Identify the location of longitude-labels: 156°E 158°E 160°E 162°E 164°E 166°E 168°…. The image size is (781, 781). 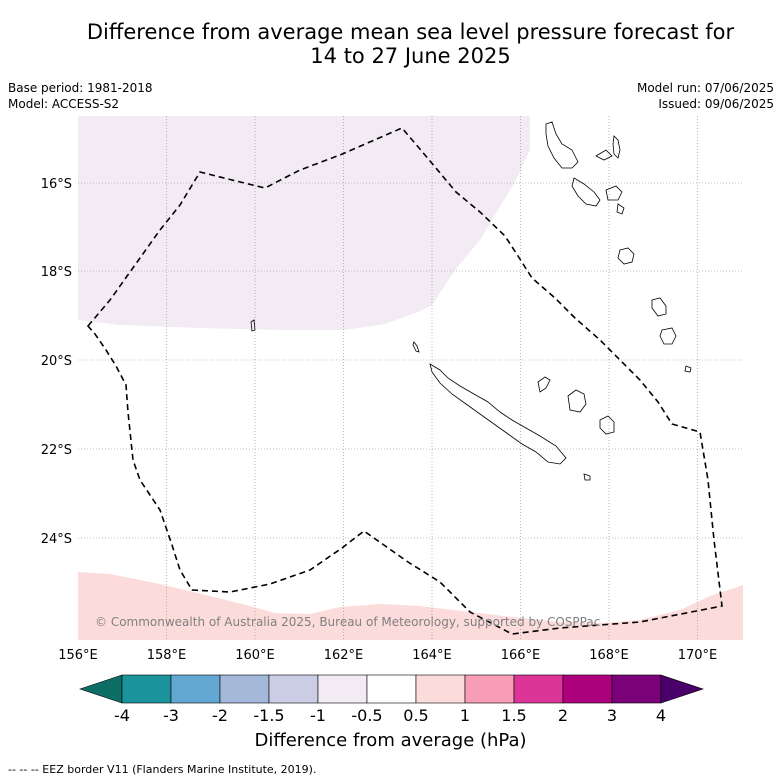
(387, 655).